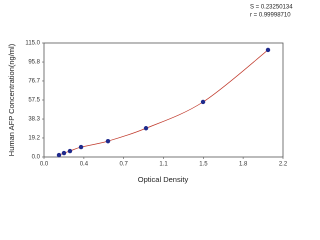 Image resolution: width=320 pixels, height=240 pixels. What do you see at coordinates (36, 158) in the screenshot?
I see `y-tick-label: 0.0` at bounding box center [36, 158].